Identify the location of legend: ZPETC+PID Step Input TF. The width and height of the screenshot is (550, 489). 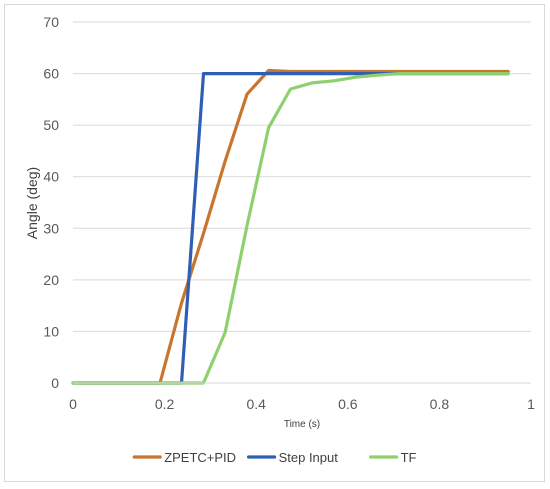
(274, 457).